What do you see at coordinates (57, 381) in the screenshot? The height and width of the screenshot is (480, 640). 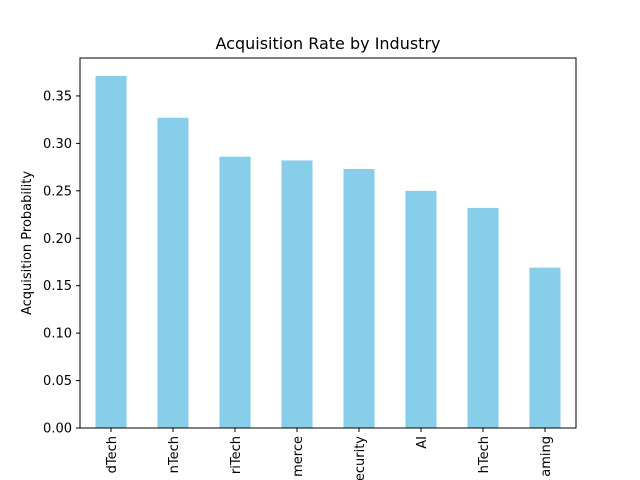 I see `y-tick-label-1: 0.05` at bounding box center [57, 381].